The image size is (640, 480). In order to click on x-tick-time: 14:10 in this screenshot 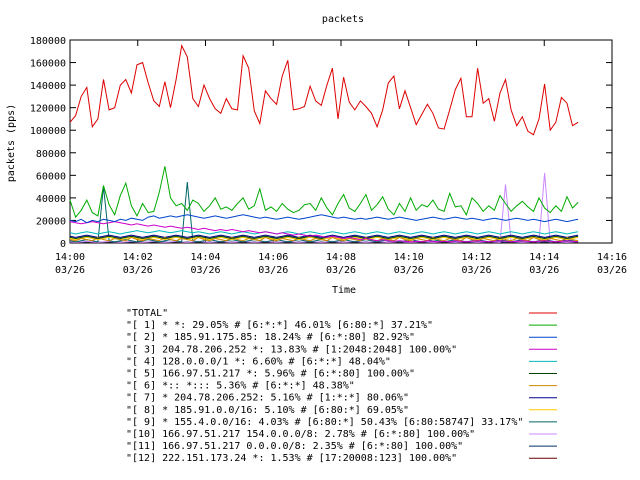, I will do `click(409, 257)`.